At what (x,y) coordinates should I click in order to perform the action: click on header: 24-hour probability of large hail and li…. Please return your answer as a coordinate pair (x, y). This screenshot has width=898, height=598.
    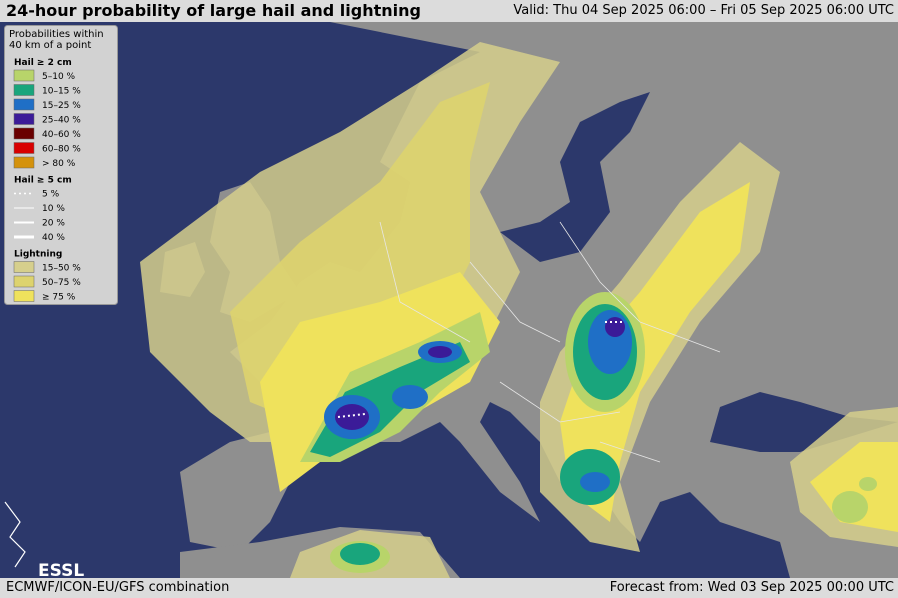
    Looking at the image, I should click on (449, 11).